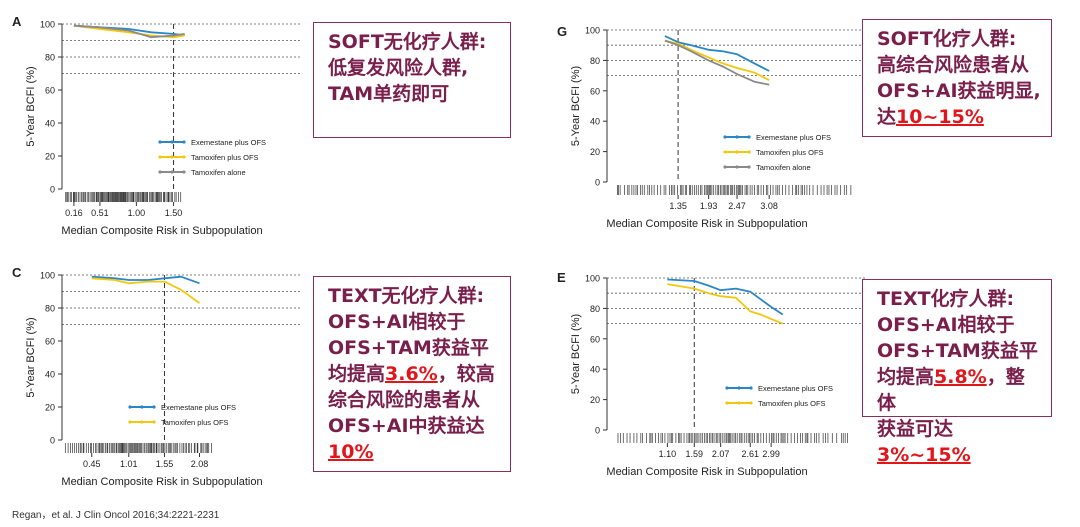 Image resolution: width=1080 pixels, height=527 pixels. What do you see at coordinates (398, 68) in the screenshot?
I see `callout-text: 低复发风险人群,` at bounding box center [398, 68].